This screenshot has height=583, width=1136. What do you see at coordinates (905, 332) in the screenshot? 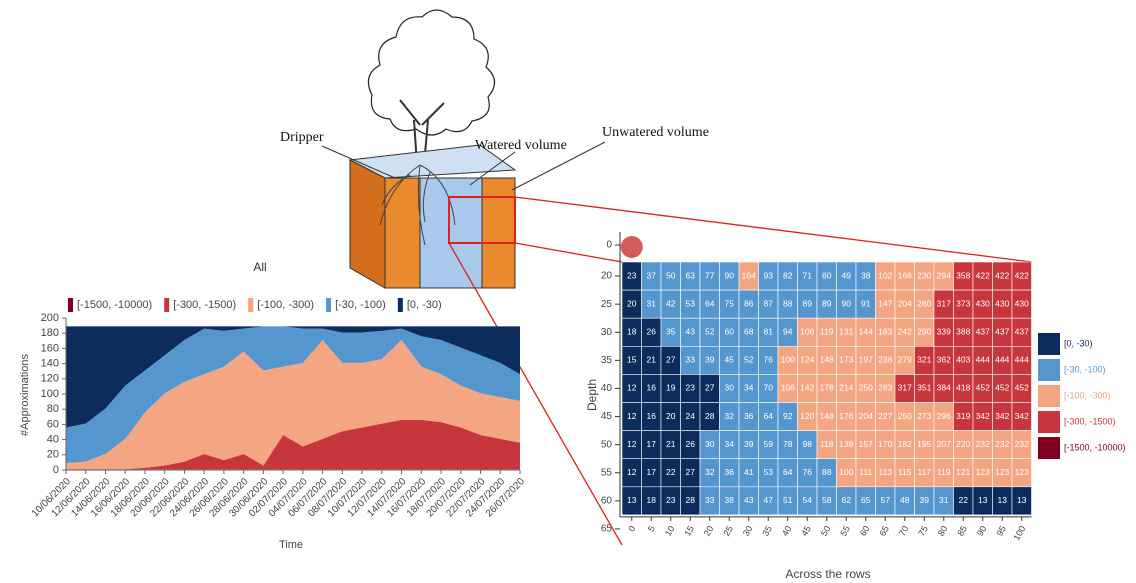
I see `cell-label: 242` at bounding box center [905, 332].